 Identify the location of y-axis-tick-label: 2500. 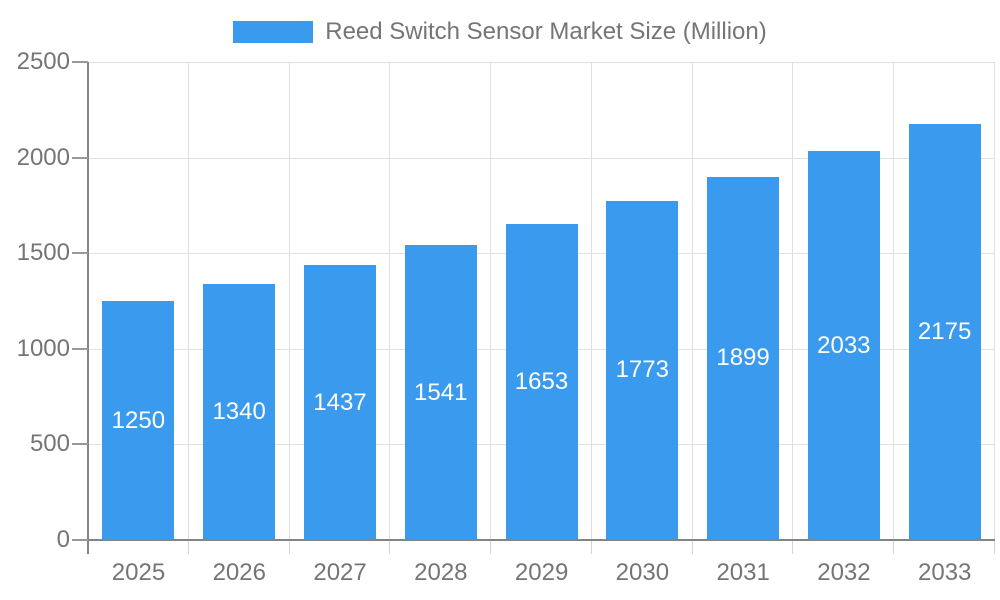
(43, 61).